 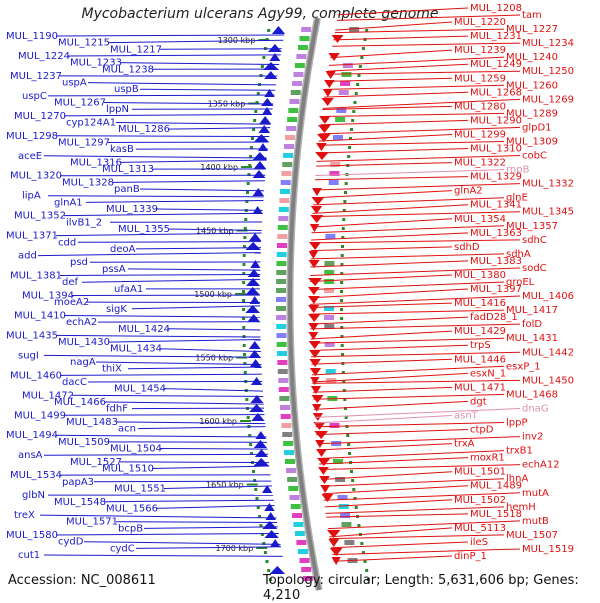 What do you see at coordinates (479, 542) in the screenshot?
I see `gene-label-right: ileS` at bounding box center [479, 542].